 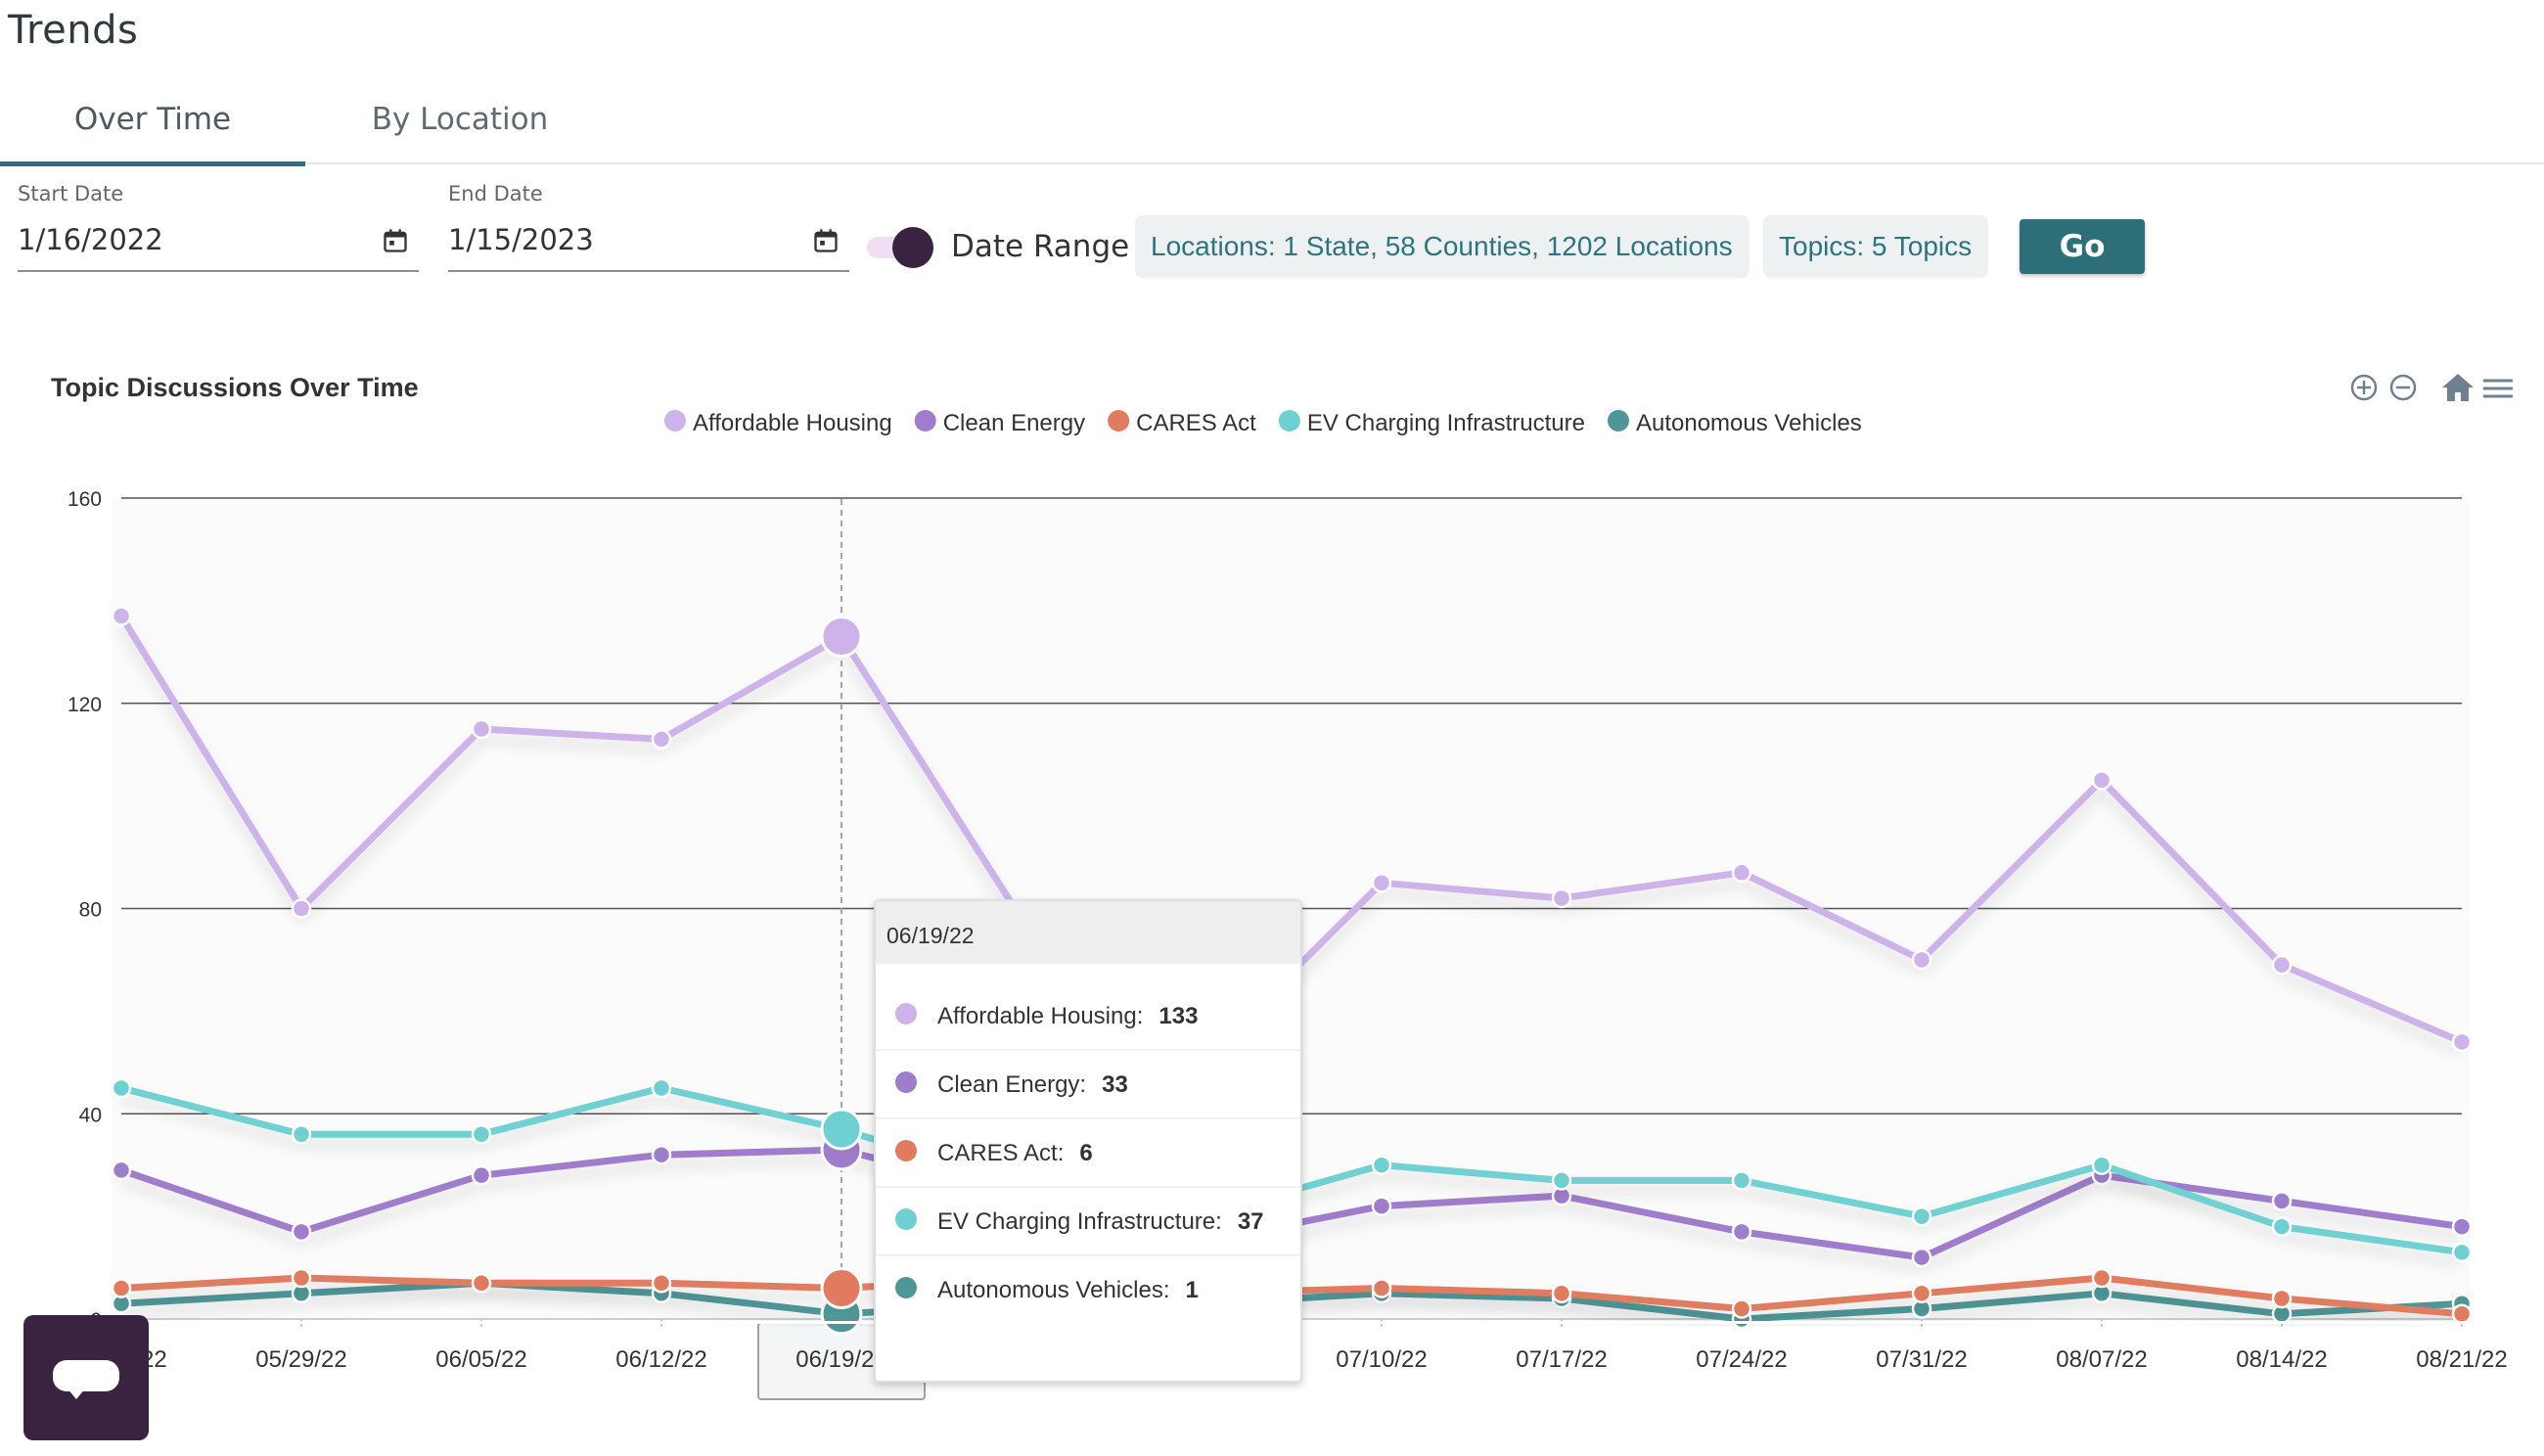 What do you see at coordinates (460, 119) in the screenshot?
I see `tab-by-location: By Location` at bounding box center [460, 119].